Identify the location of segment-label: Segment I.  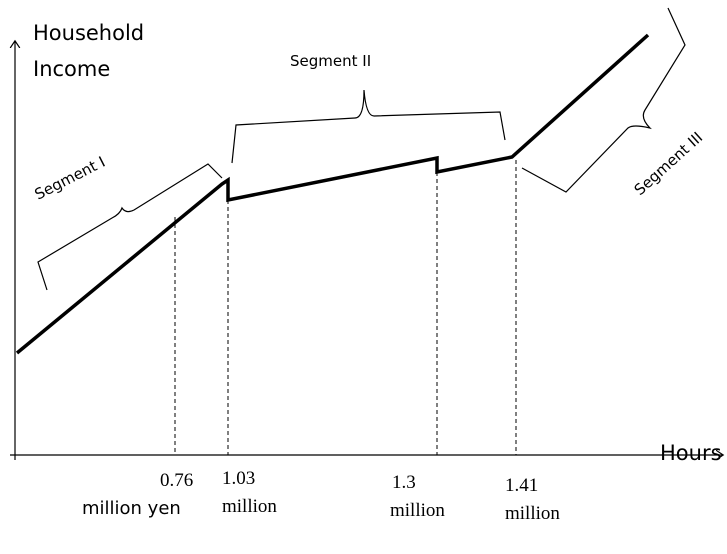
(70, 178).